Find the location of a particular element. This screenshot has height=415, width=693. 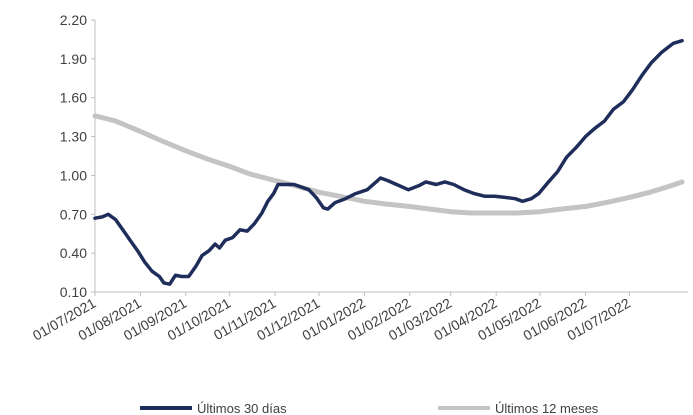

y-tick-label: 1.90 is located at coordinates (73, 59).